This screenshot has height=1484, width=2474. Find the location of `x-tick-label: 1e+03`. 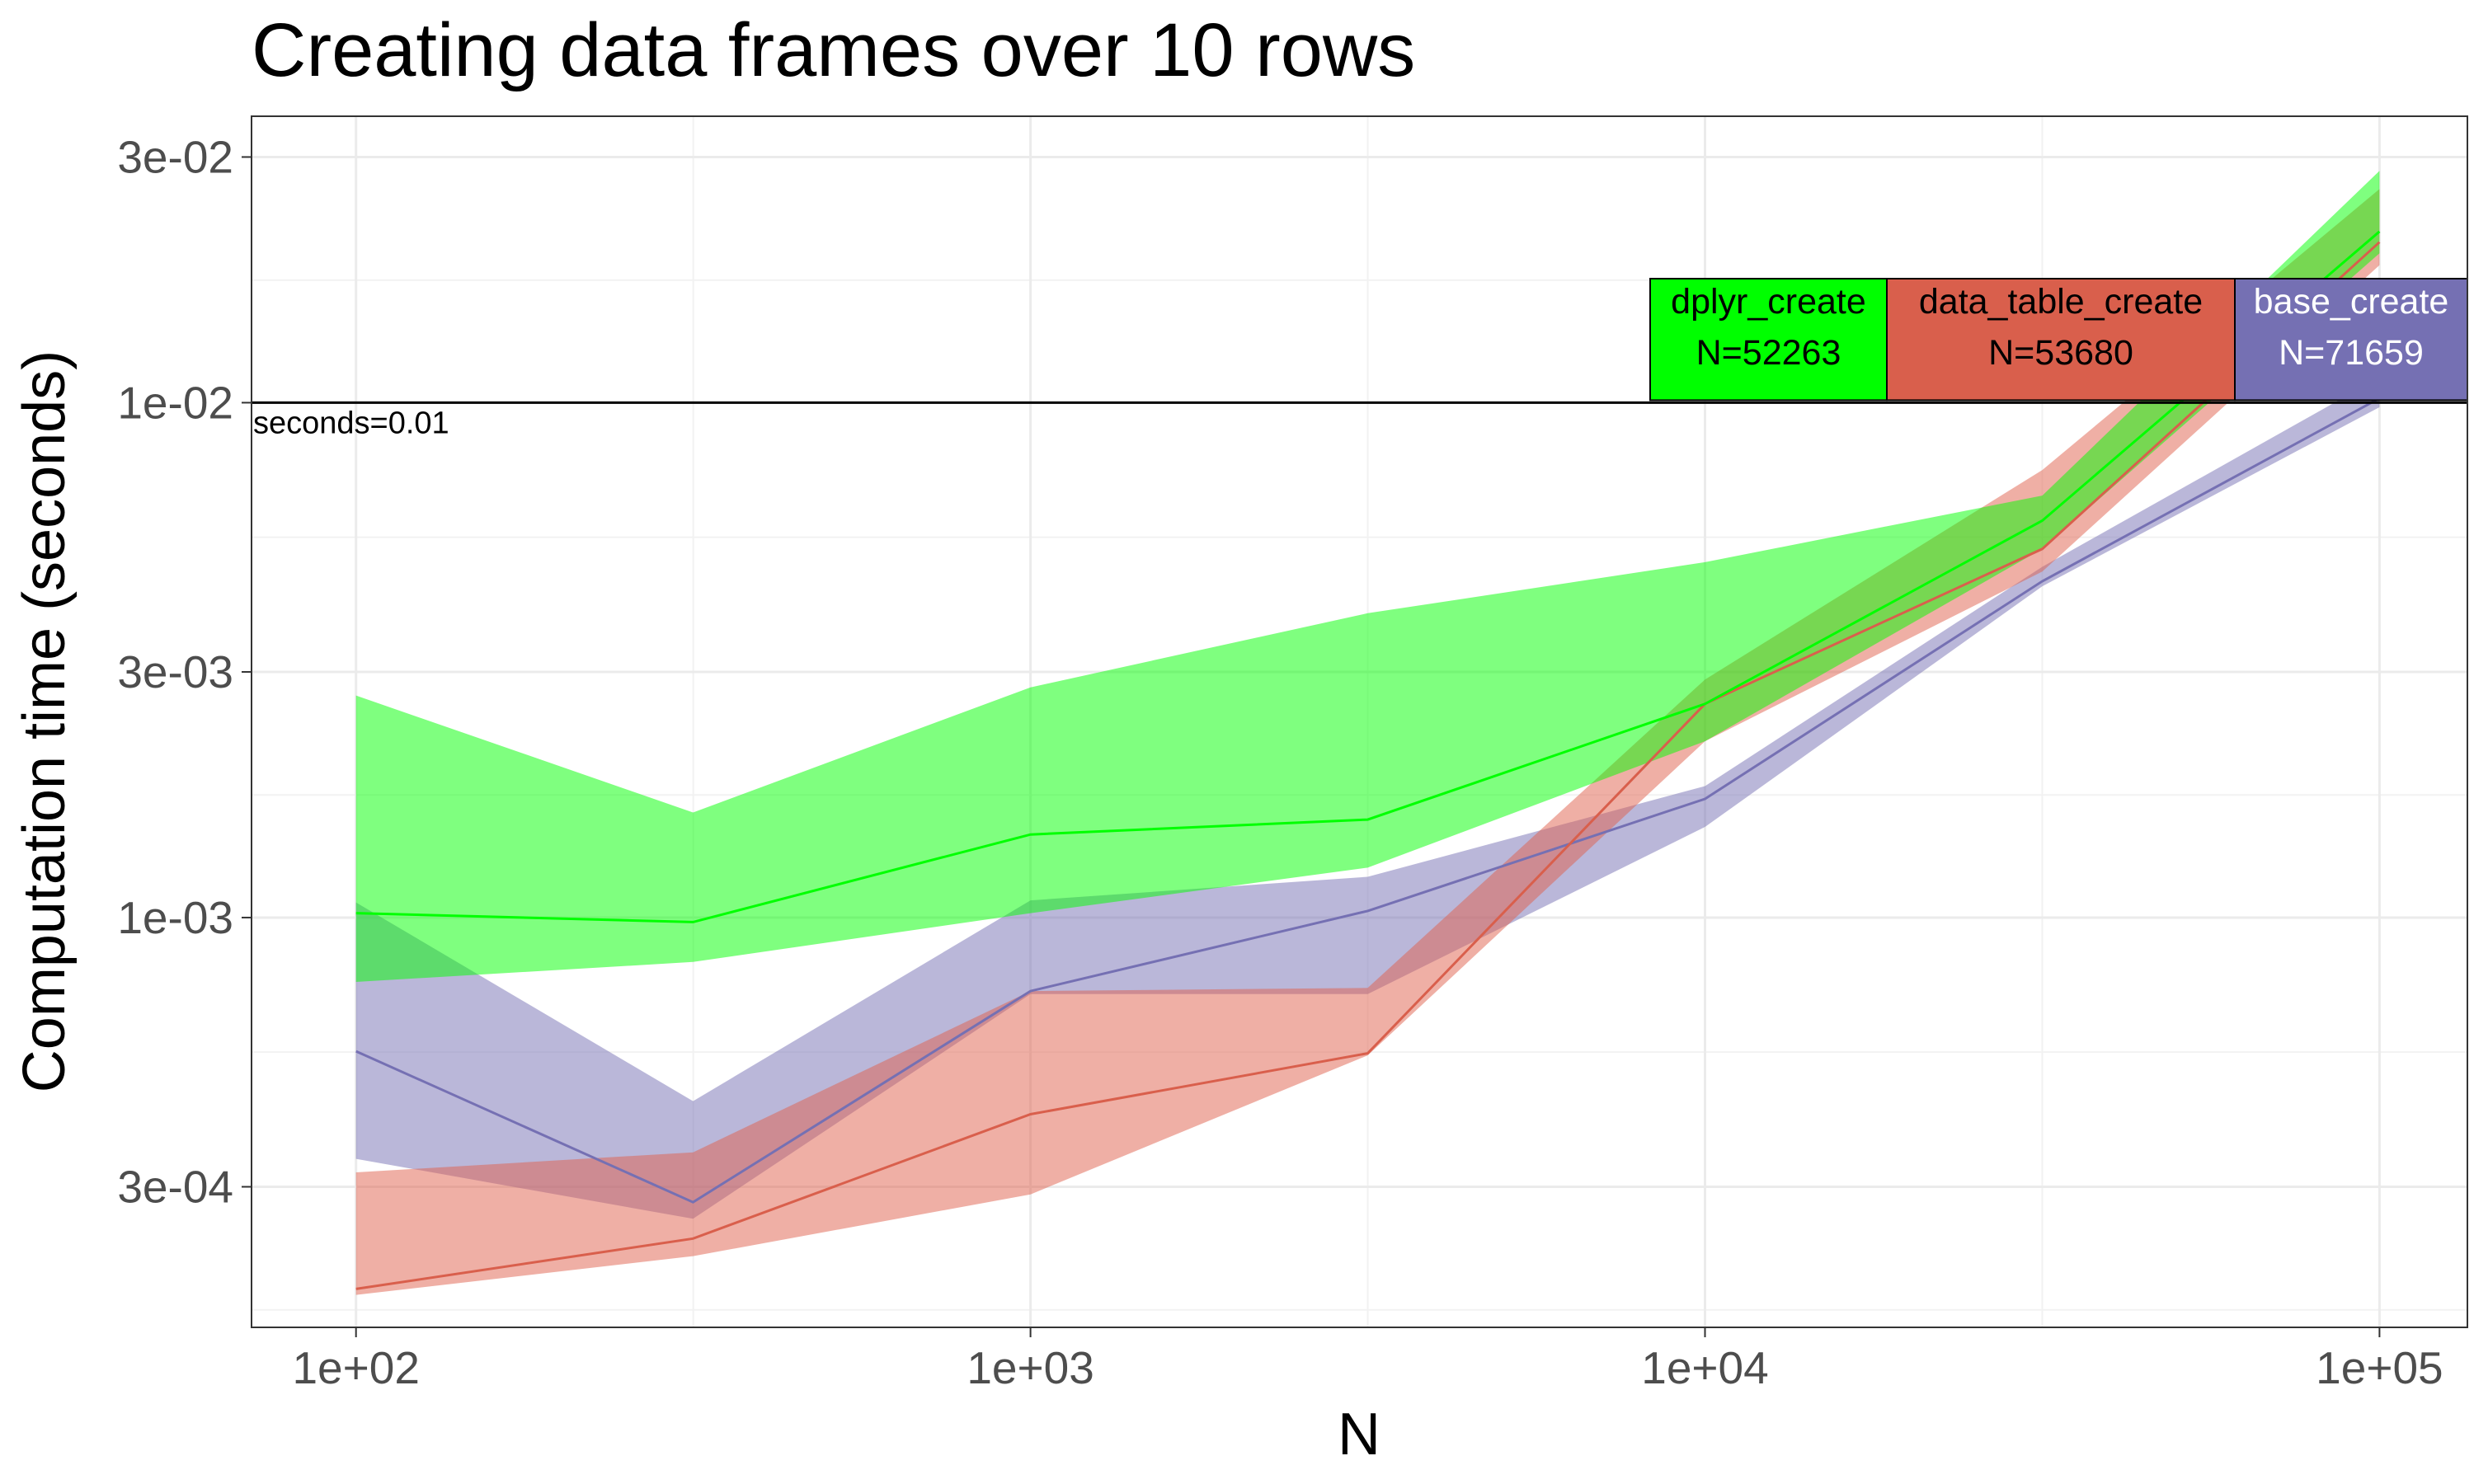

x-tick-label: 1e+03 is located at coordinates (1030, 1367).